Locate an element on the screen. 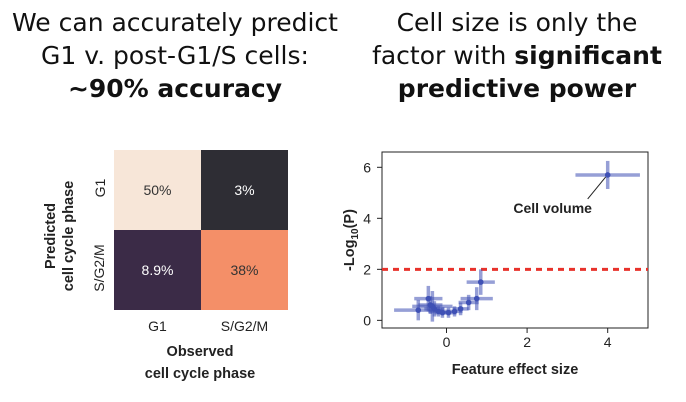 This screenshot has height=402, width=686. plot-y-title: -Log10(P) is located at coordinates (351, 240).